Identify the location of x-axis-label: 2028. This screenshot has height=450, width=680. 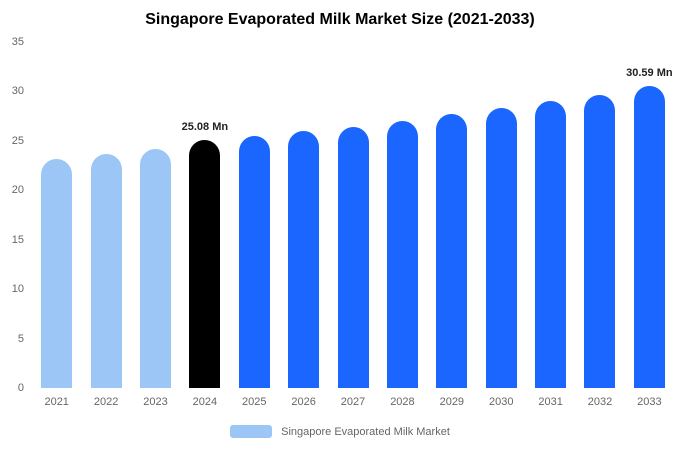
(402, 402).